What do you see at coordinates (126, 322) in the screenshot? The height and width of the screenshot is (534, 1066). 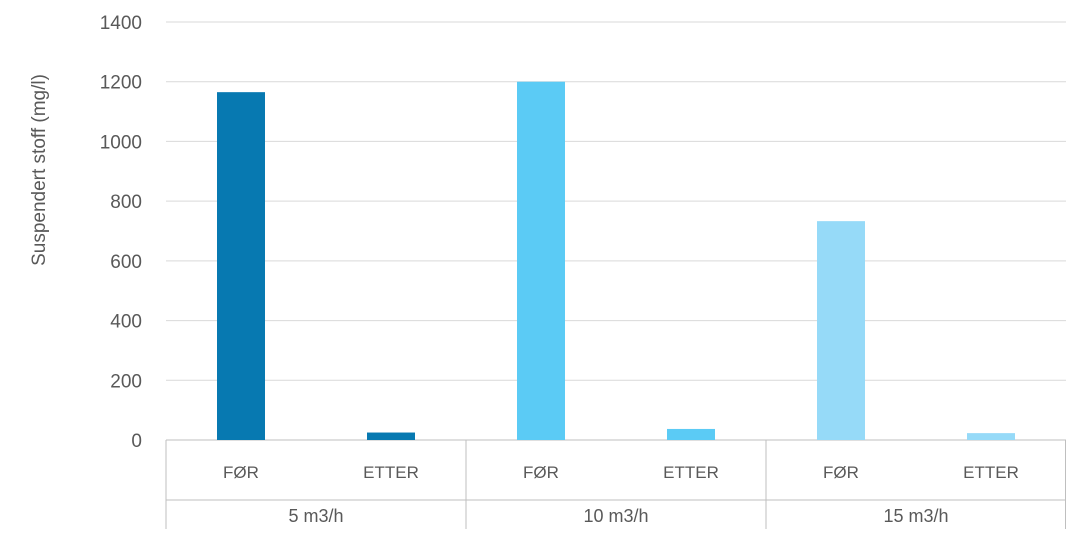 I see `y-tick-label: 400` at bounding box center [126, 322].